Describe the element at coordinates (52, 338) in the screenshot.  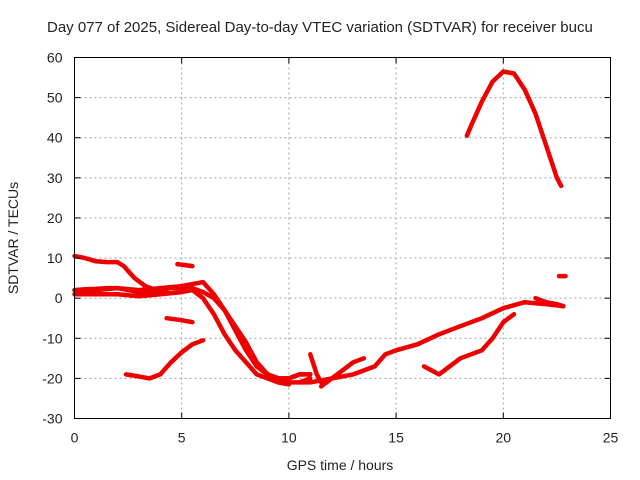
I see `y-tick-label: -10` at that location.